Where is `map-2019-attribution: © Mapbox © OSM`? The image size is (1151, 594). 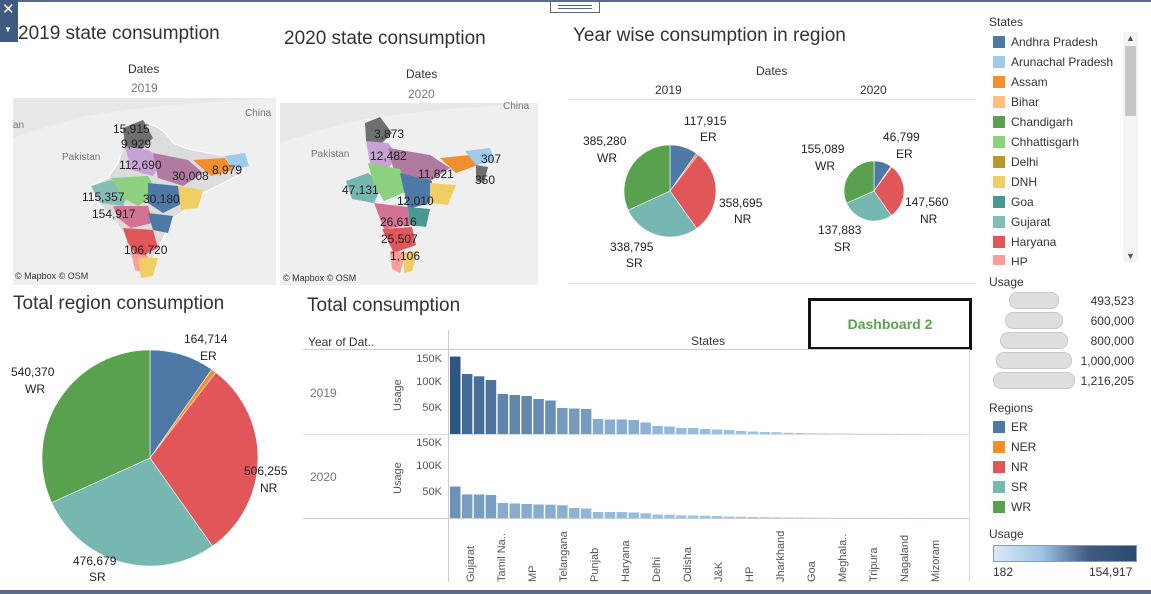 map-2019-attribution: © Mapbox © OSM is located at coordinates (52, 276).